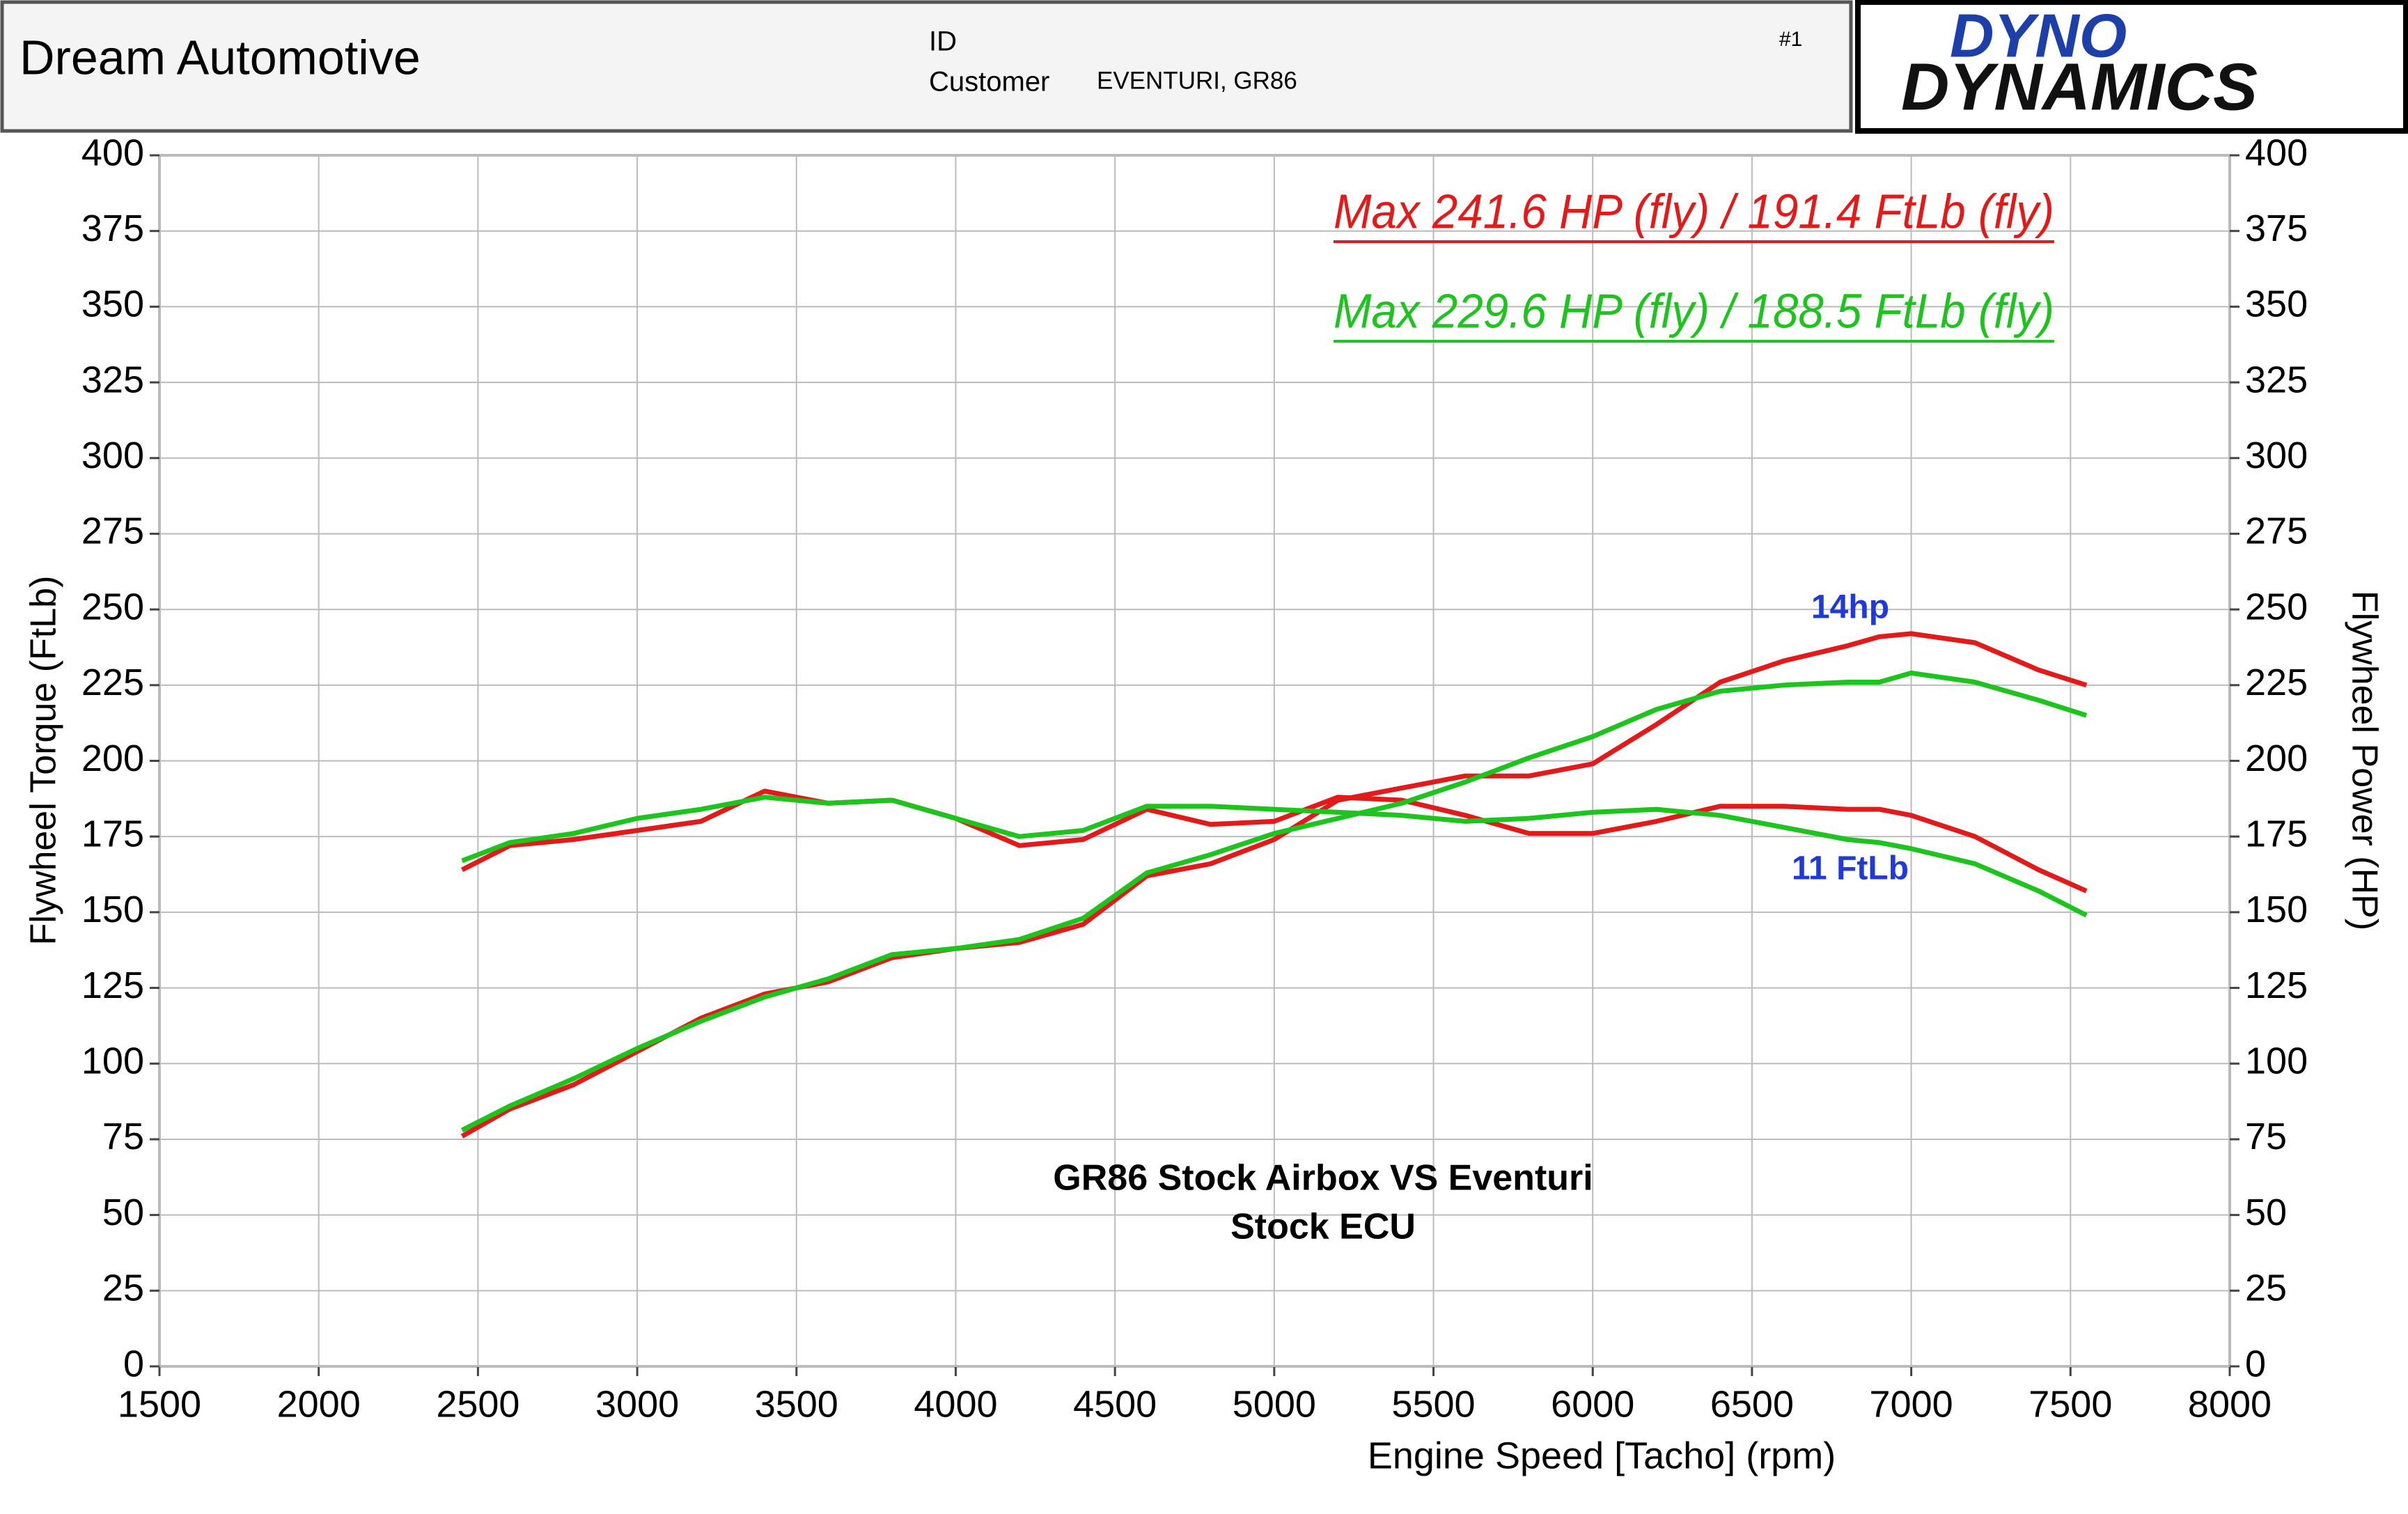 This screenshot has width=2408, height=1514. What do you see at coordinates (123, 1212) in the screenshot?
I see `y-tick-label: 50` at bounding box center [123, 1212].